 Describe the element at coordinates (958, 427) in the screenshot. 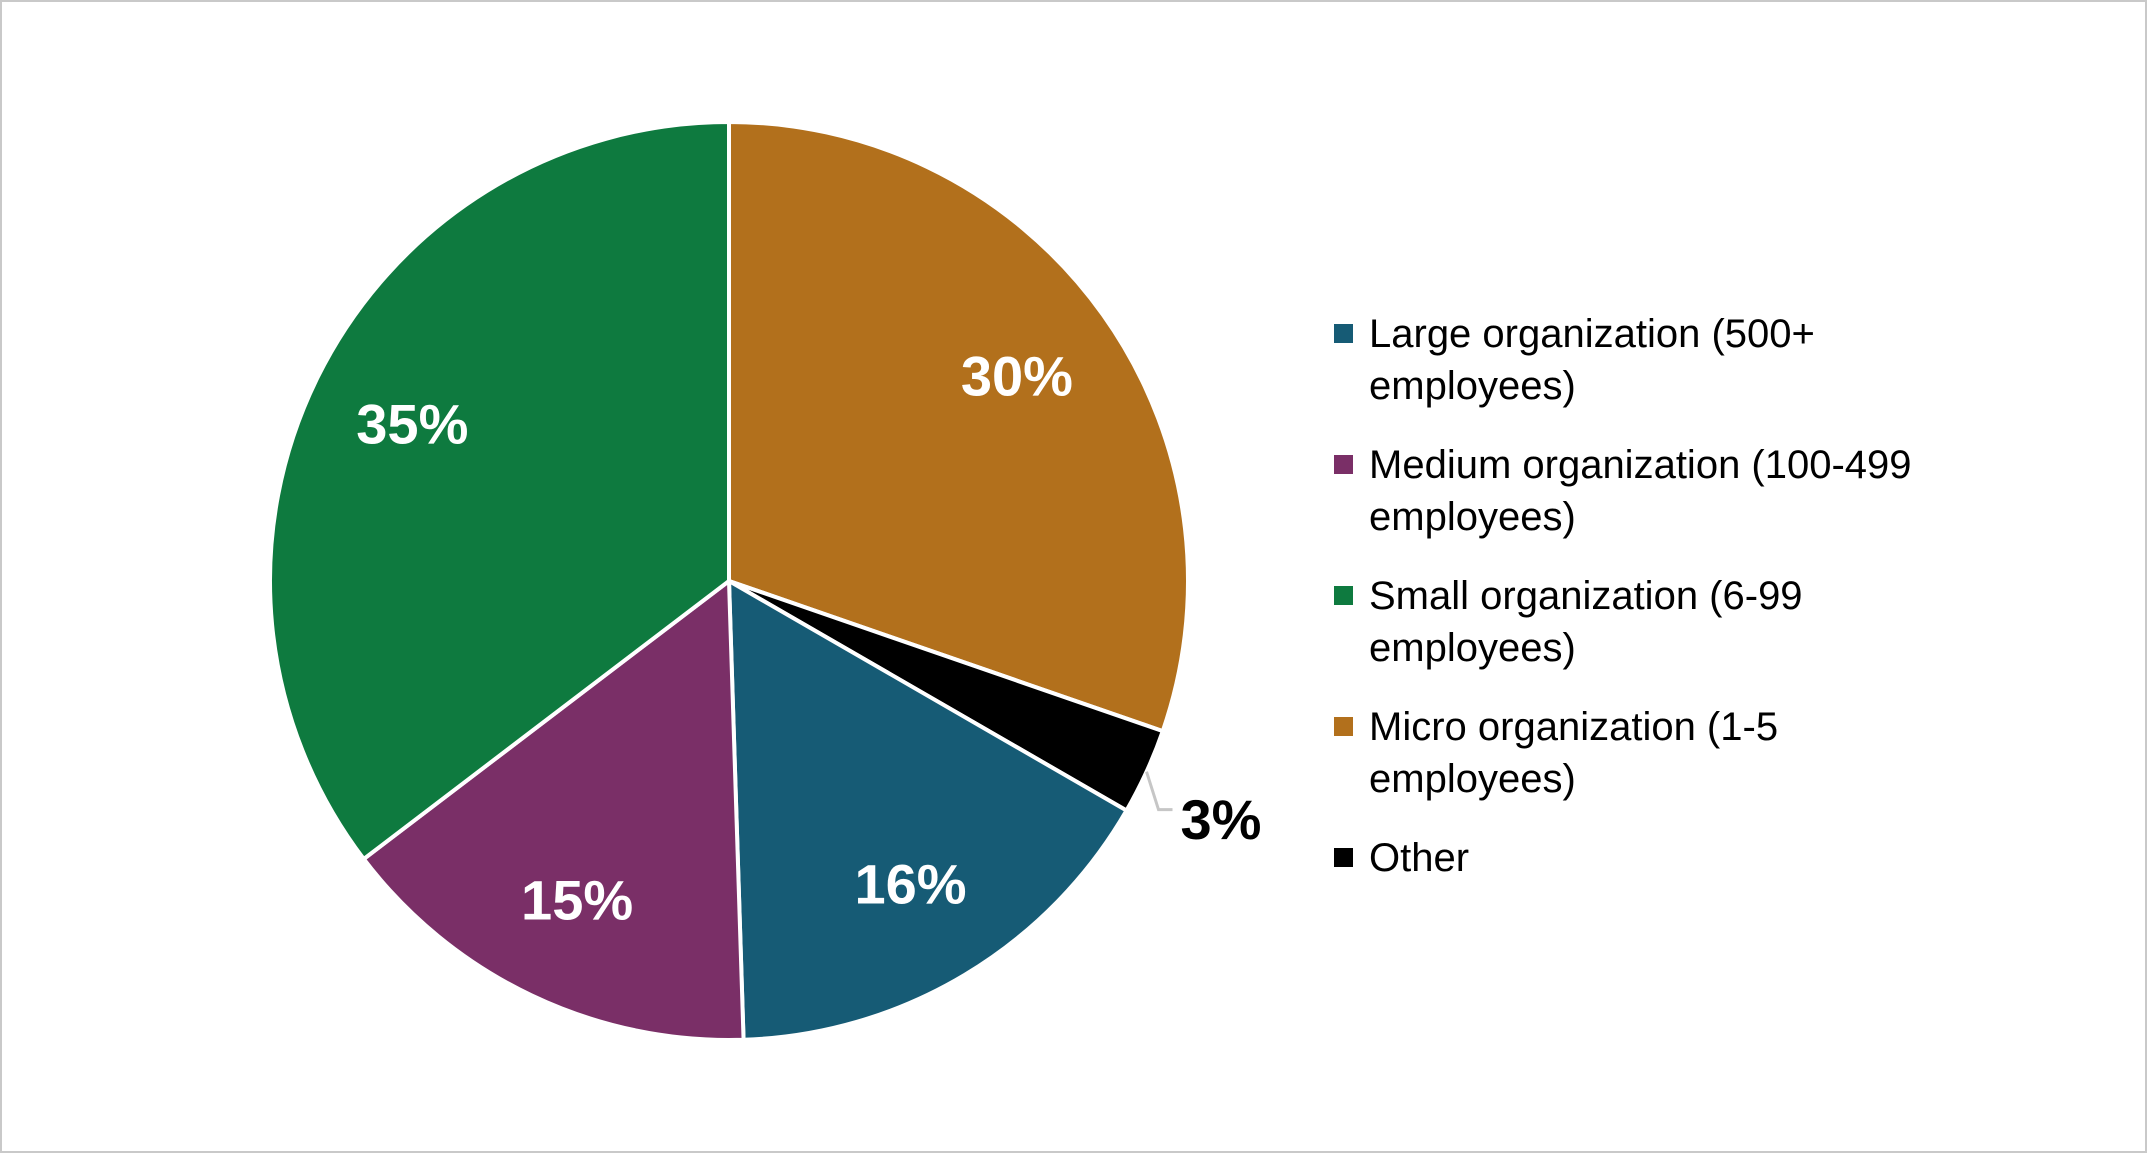

I see `pie-slice-micro-organization-1-5-employees` at that location.